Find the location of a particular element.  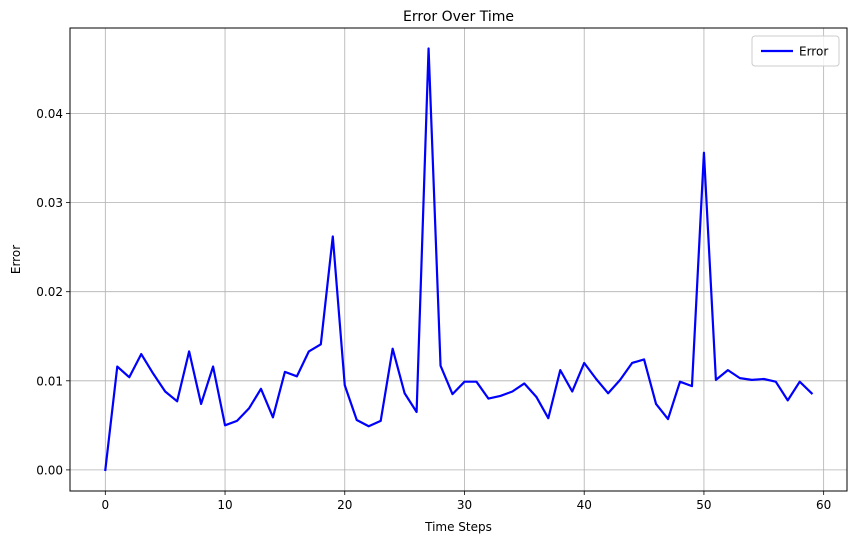

y-tick-label: 0.03 is located at coordinates (49, 203).